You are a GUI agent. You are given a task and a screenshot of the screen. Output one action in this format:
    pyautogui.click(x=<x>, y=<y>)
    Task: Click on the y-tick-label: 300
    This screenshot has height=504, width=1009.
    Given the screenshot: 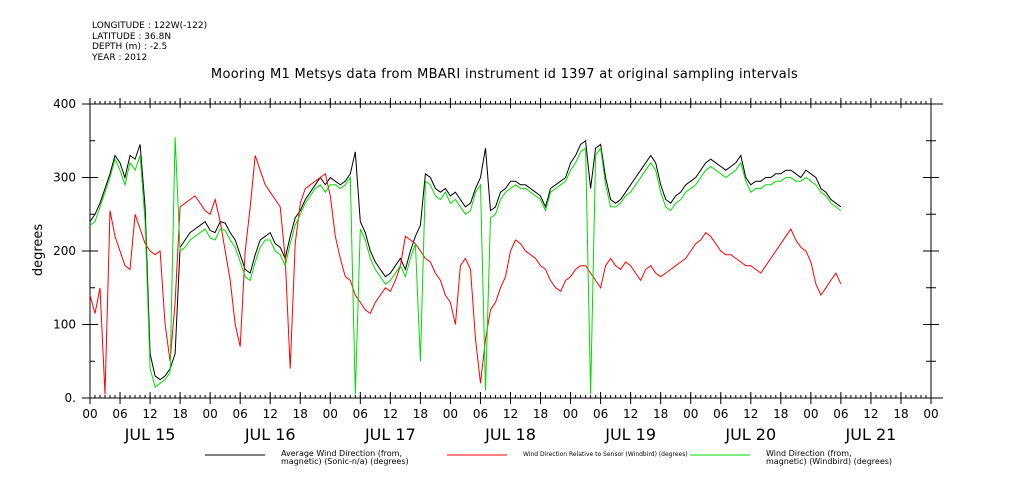 What is the action you would take?
    pyautogui.click(x=64, y=178)
    